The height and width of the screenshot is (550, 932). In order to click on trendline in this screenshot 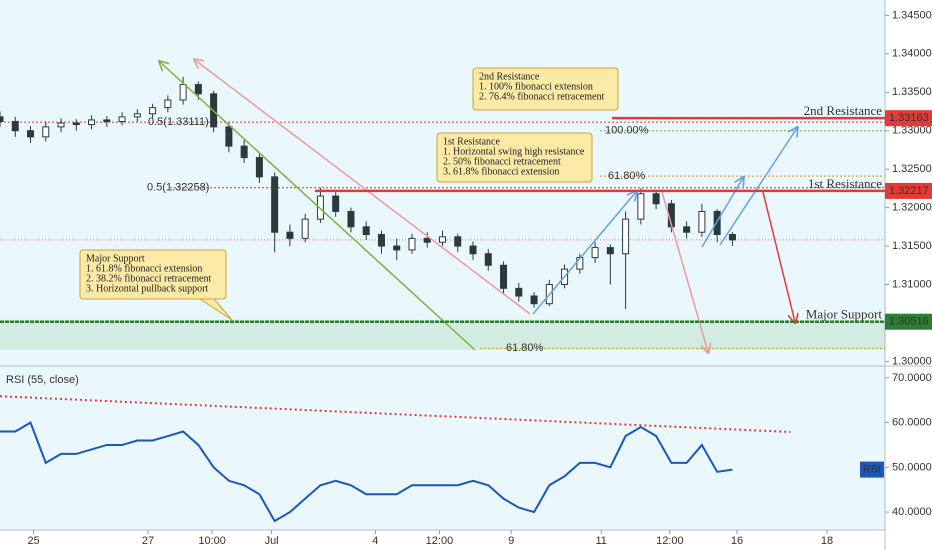, I will do `click(395, 414)`.